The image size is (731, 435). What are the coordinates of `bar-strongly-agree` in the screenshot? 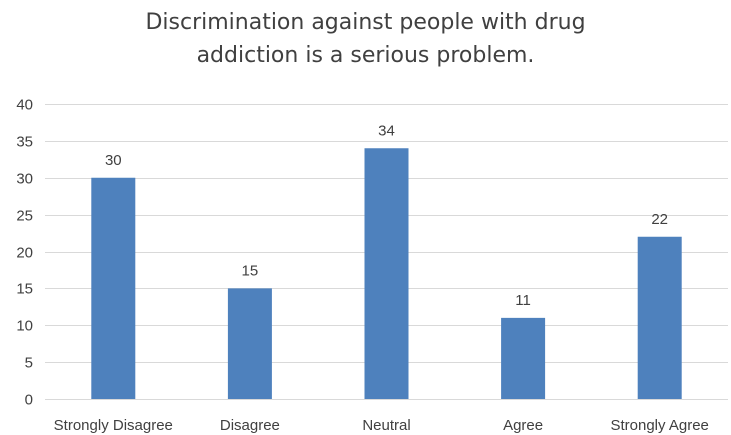 It's located at (659, 317).